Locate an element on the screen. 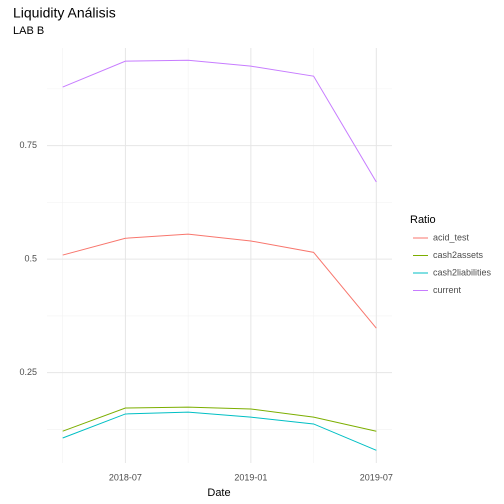 This screenshot has width=504, height=504. x-tick-label: 2019-01 is located at coordinates (250, 477).